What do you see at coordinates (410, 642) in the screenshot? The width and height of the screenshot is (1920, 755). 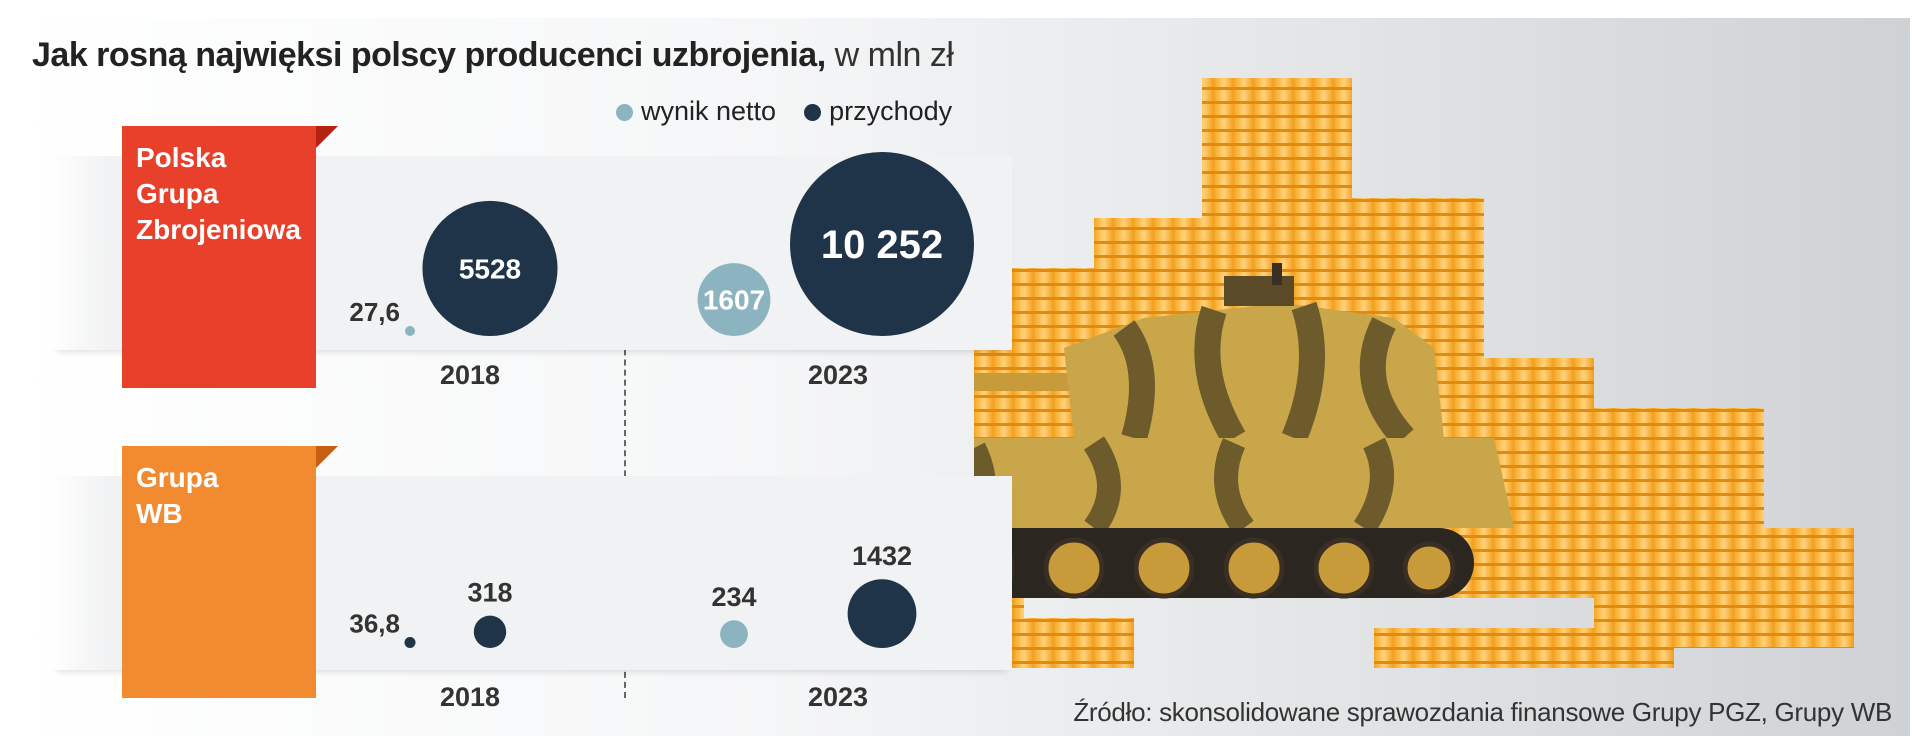 I see `bubble-wb-net-2018` at bounding box center [410, 642].